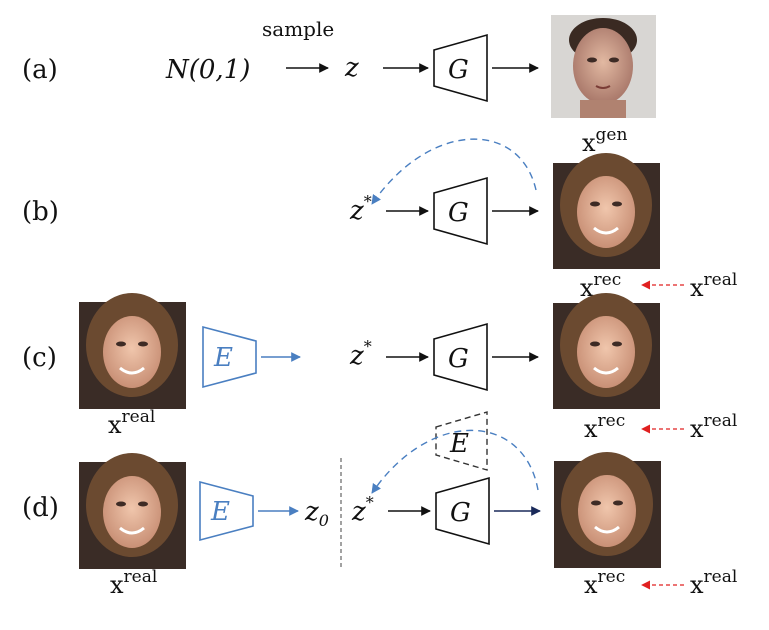  What do you see at coordinates (360, 209) in the screenshot?
I see `row-b-z-star: z*` at bounding box center [360, 209].